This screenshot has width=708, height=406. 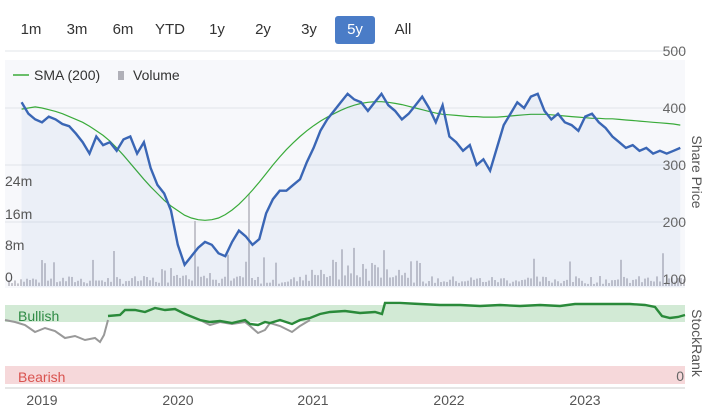 I want to click on price-tick: 500, so click(x=675, y=51).